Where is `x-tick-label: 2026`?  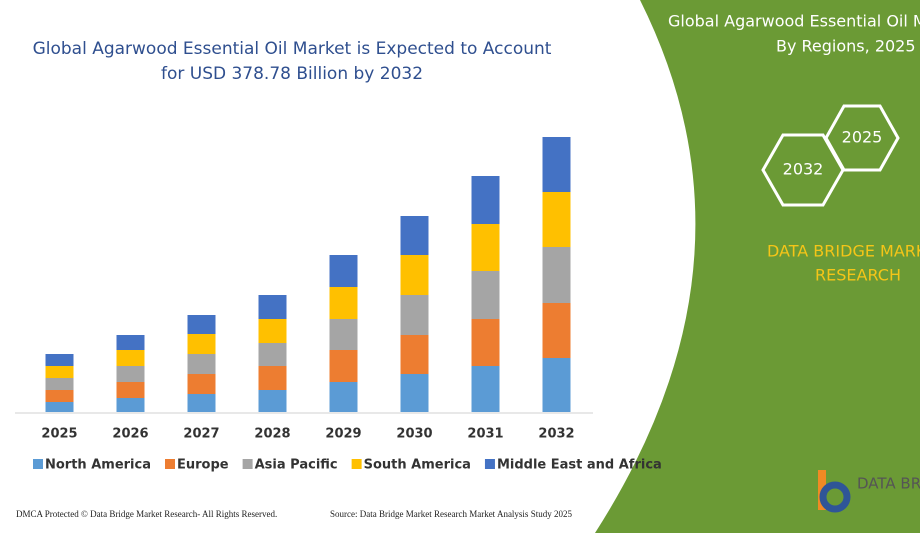
x-tick-label: 2026 is located at coordinates (130, 434).